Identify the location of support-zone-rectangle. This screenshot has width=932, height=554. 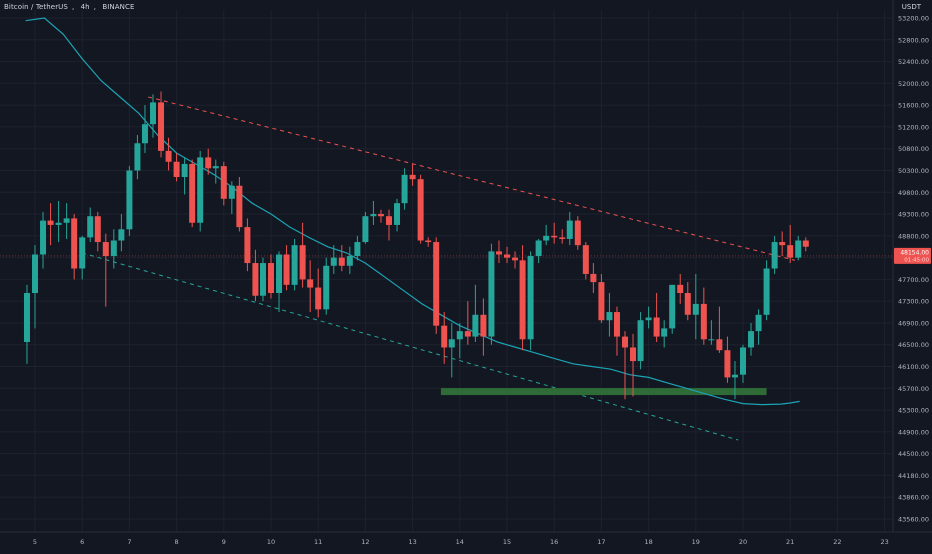
(603, 392).